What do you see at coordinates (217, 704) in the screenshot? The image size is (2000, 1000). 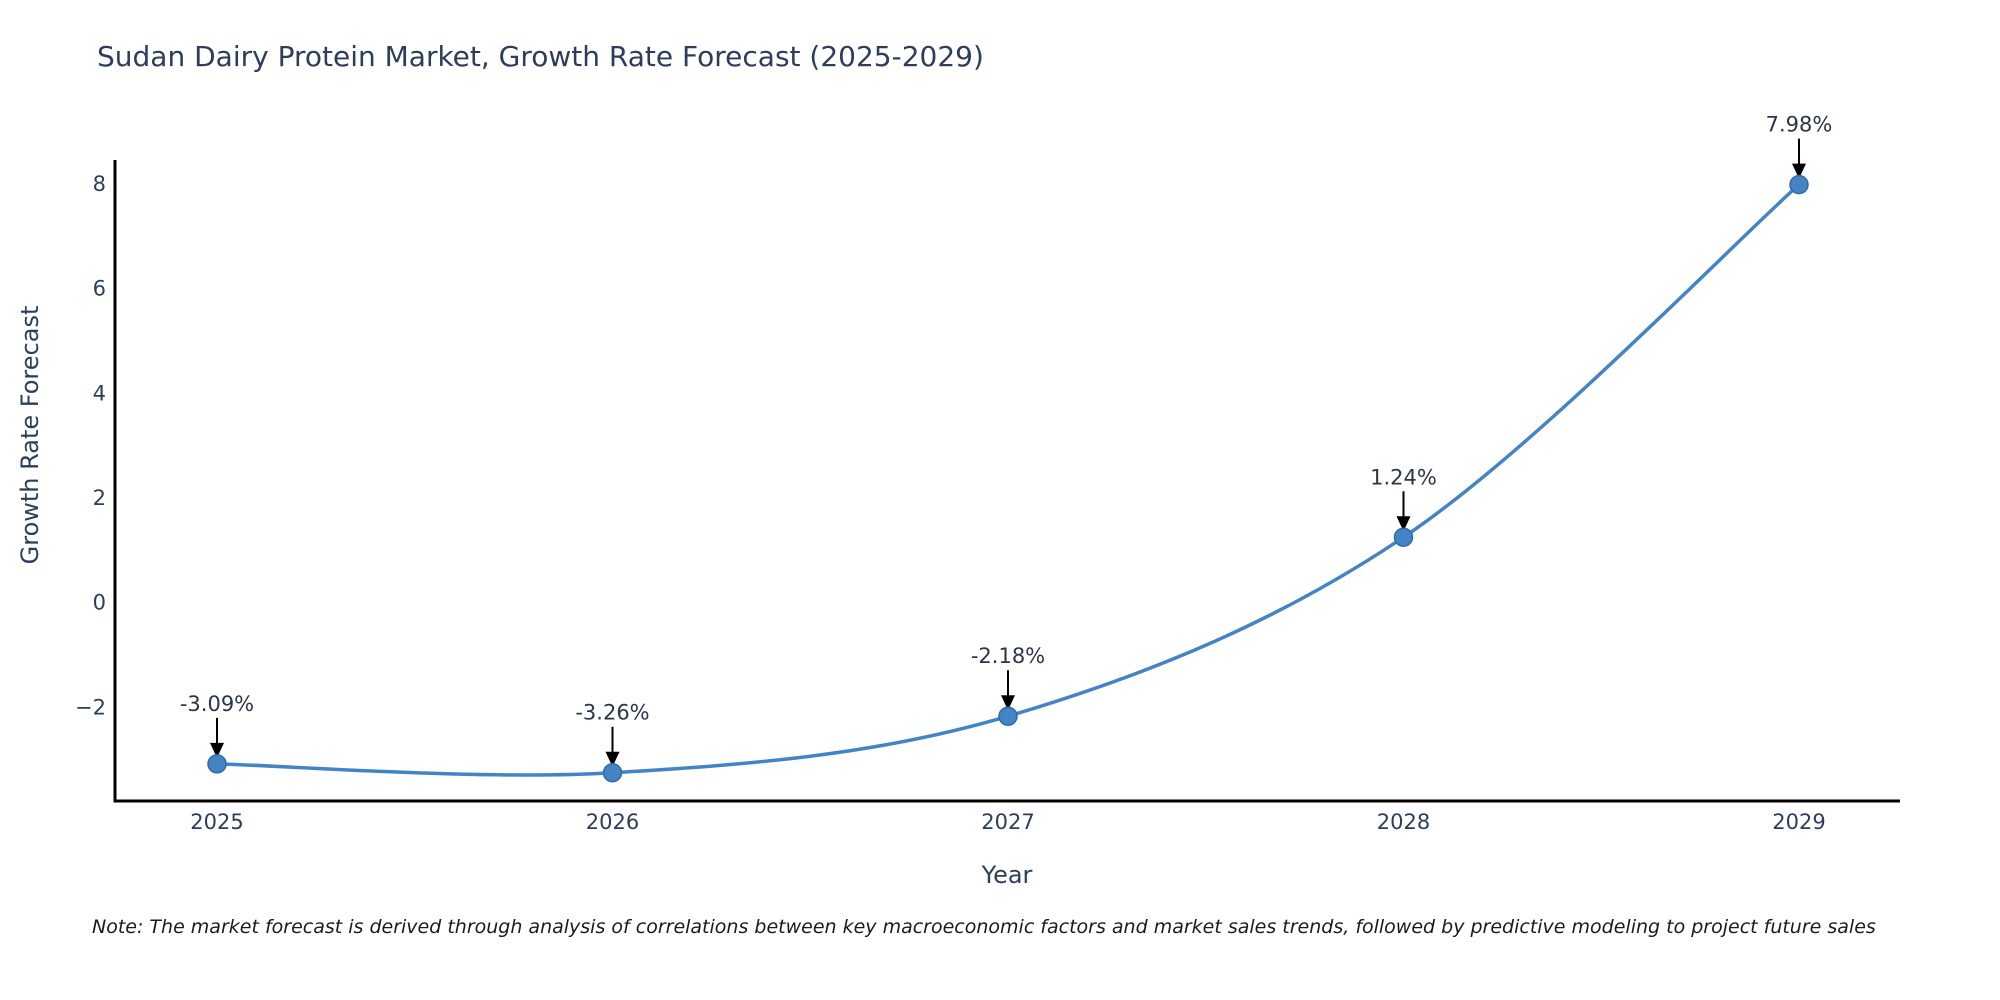 I see `data-point-label: -3.09%` at bounding box center [217, 704].